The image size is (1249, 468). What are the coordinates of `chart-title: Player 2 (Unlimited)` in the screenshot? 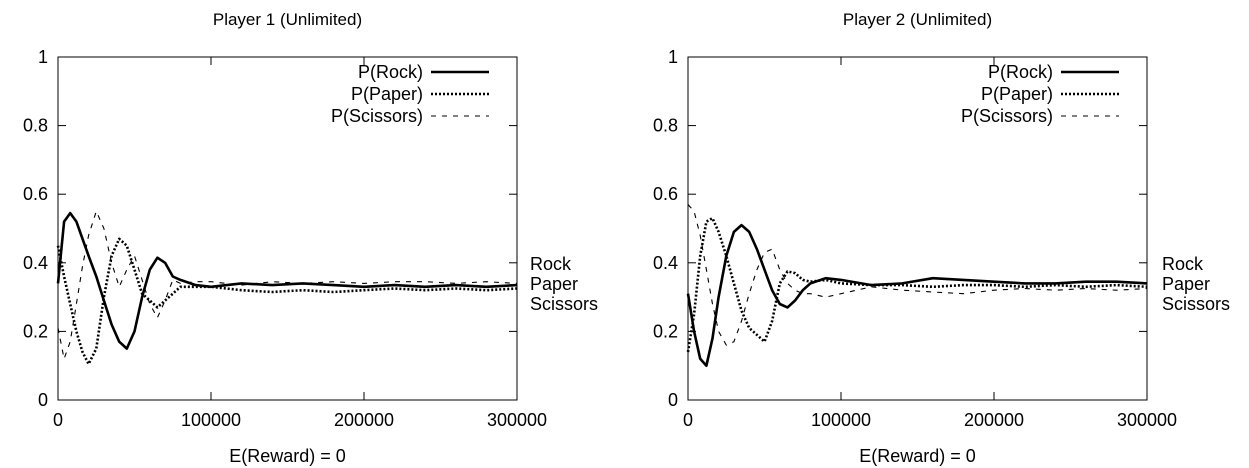 It's located at (917, 19).